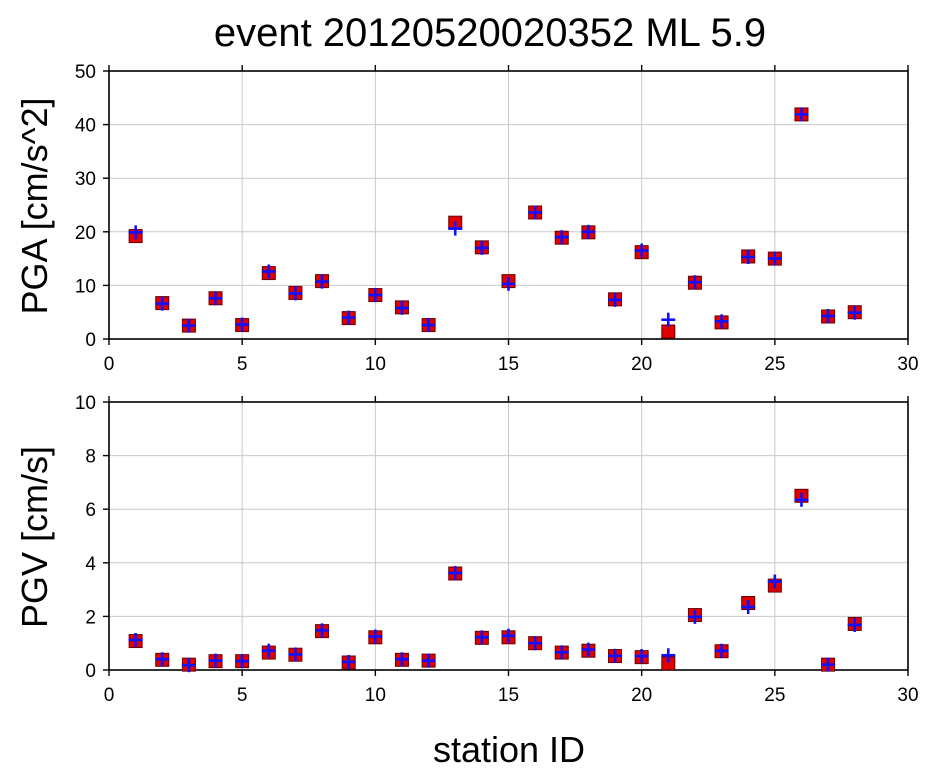 The width and height of the screenshot is (927, 774). What do you see at coordinates (34, 206) in the screenshot?
I see `pga-y-axis-label: PGA [cm/s^2]` at bounding box center [34, 206].